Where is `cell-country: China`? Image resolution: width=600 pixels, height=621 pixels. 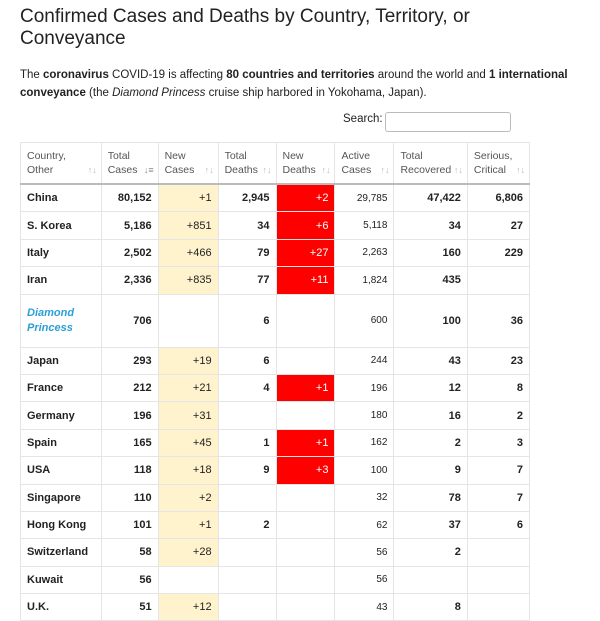
cell-country: China is located at coordinates (61, 198).